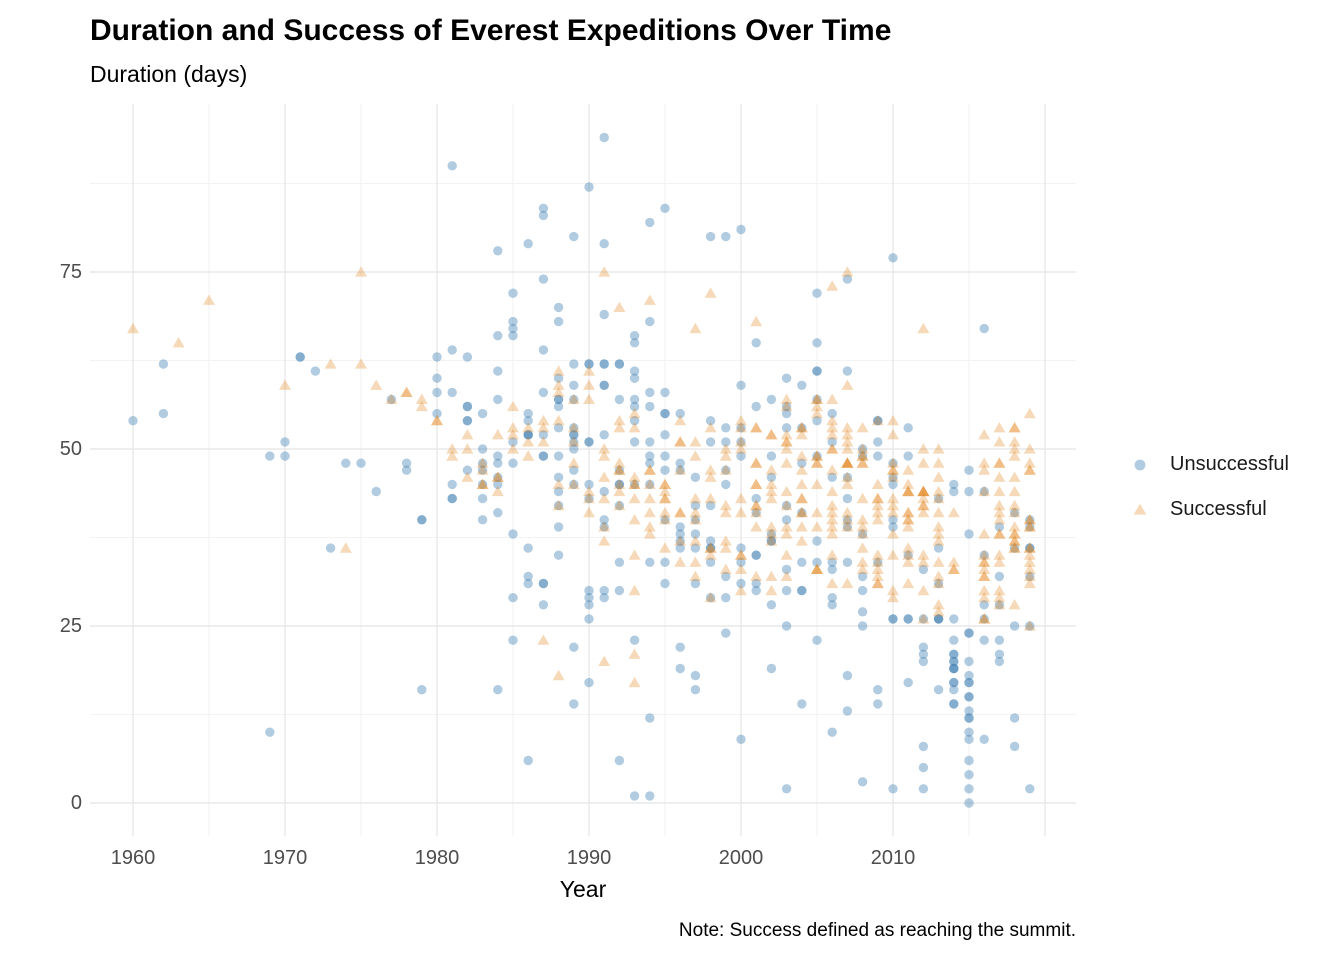  What do you see at coordinates (1140, 465) in the screenshot?
I see `unsuccessful-circle-icon` at bounding box center [1140, 465].